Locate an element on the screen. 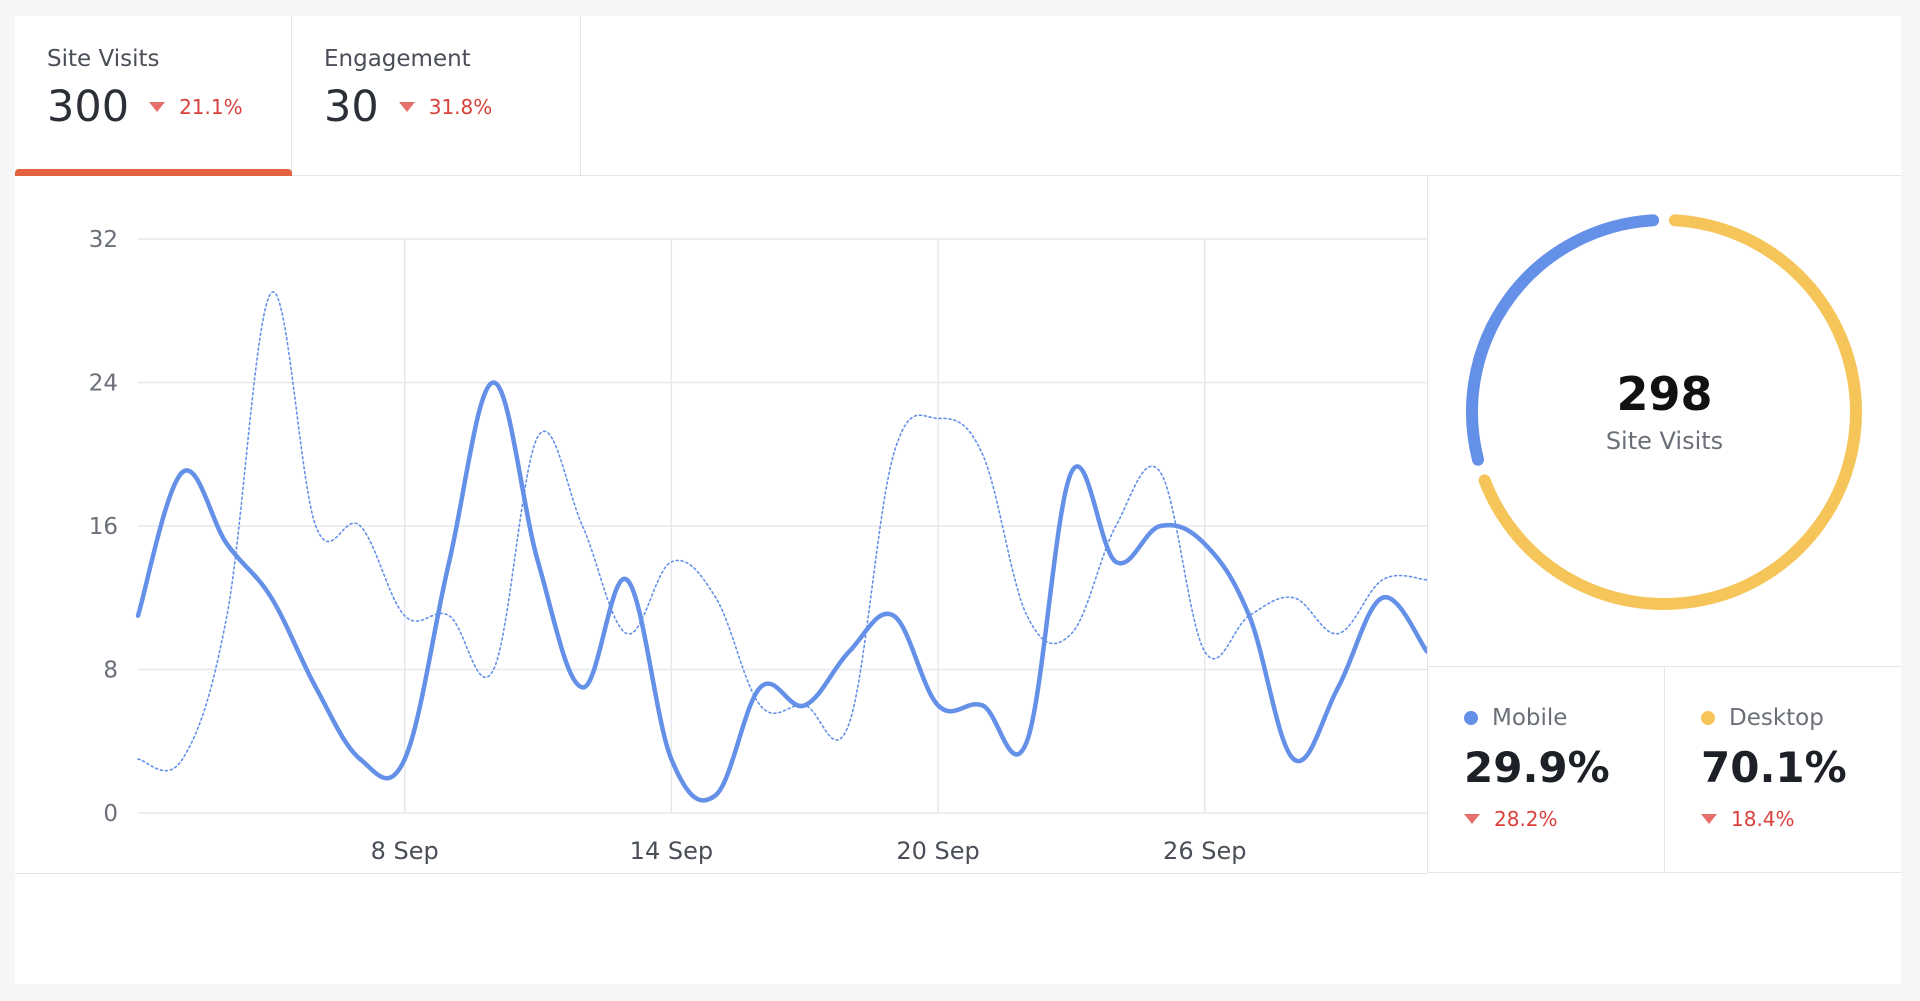 This screenshot has height=1001, width=1920. tab-value-number: 30 is located at coordinates (351, 107).